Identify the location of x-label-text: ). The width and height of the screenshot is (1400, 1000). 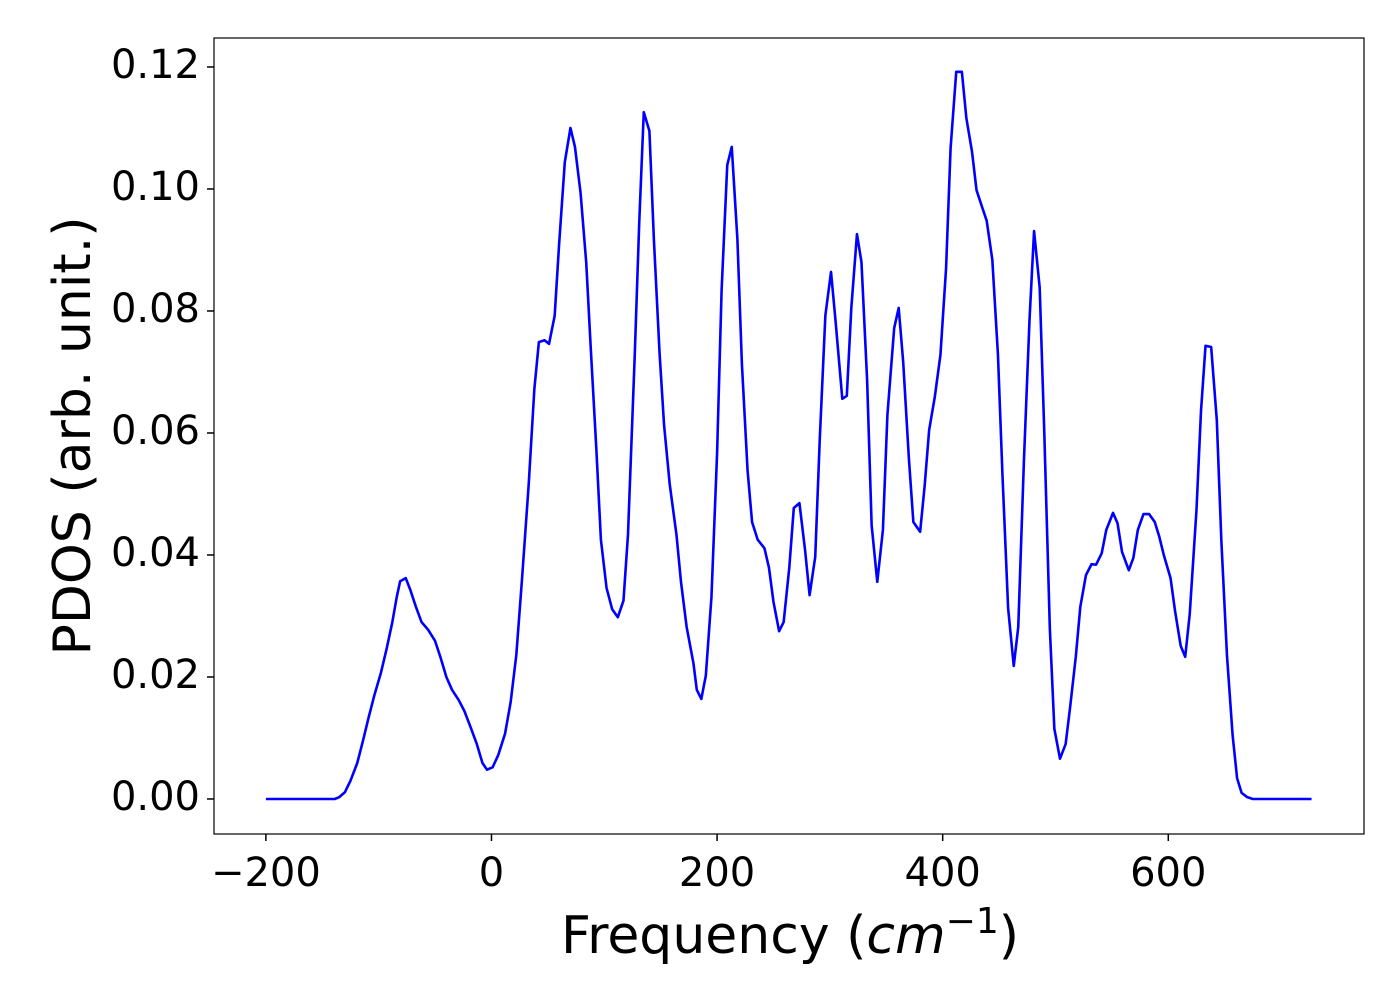
(1009, 936).